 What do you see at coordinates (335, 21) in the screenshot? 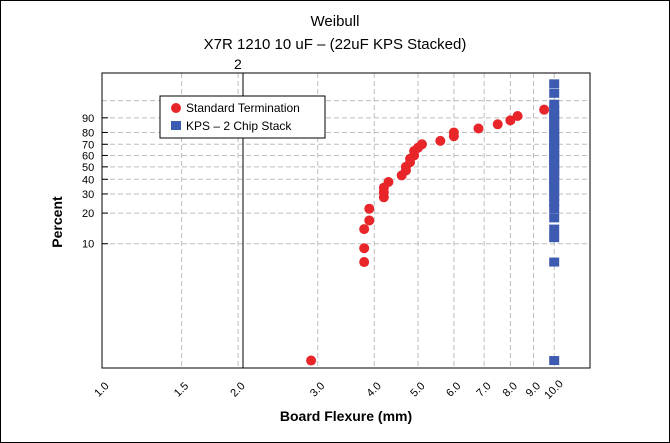
I see `chart-title: Weibull` at bounding box center [335, 21].